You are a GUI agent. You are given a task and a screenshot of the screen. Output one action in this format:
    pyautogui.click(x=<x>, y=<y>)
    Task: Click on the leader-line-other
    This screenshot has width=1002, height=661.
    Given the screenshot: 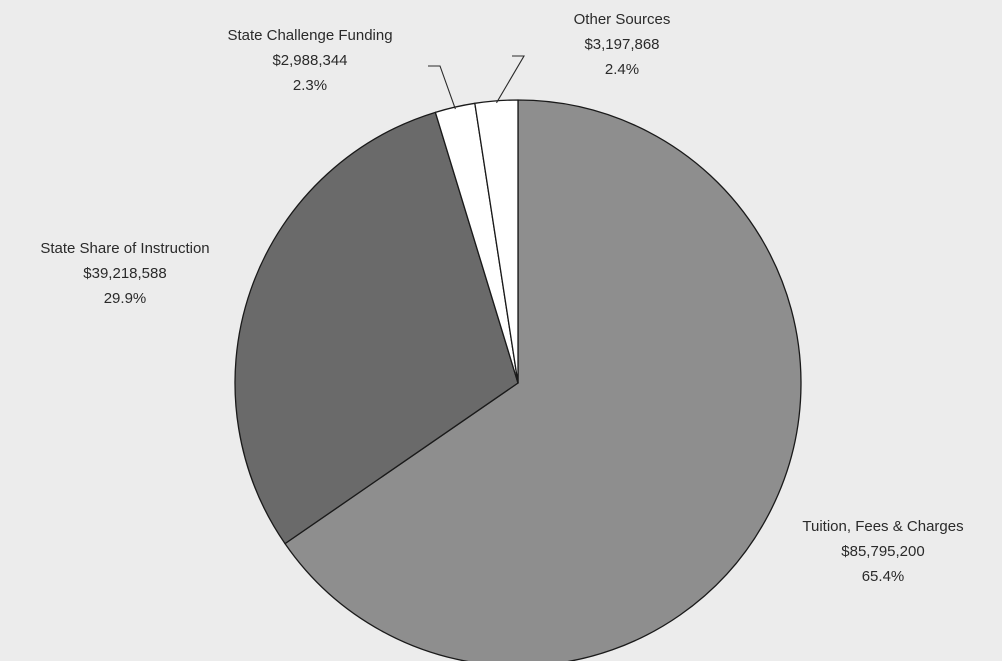 What is the action you would take?
    pyautogui.click(x=510, y=79)
    